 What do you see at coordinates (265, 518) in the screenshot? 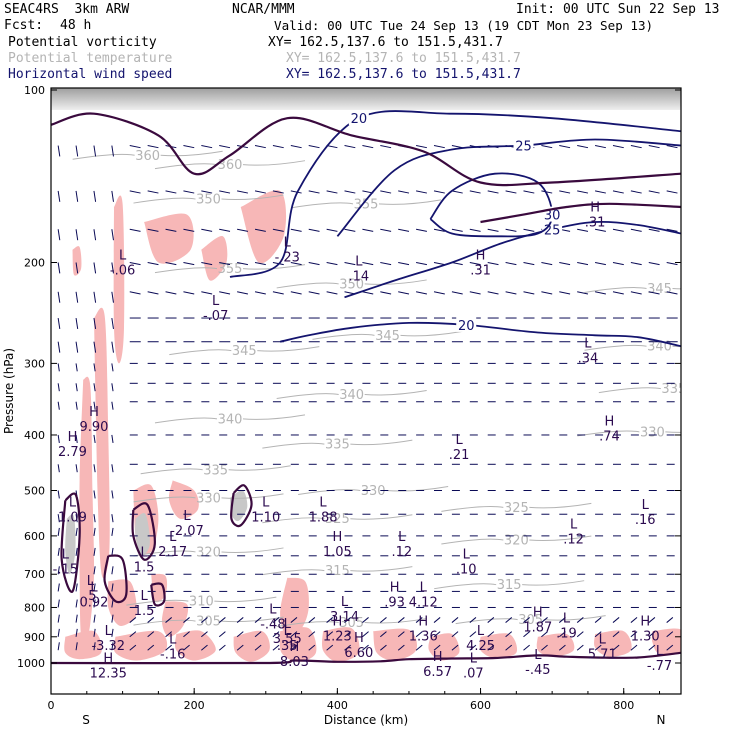
I see `extremum-value: 1.10` at bounding box center [265, 518].